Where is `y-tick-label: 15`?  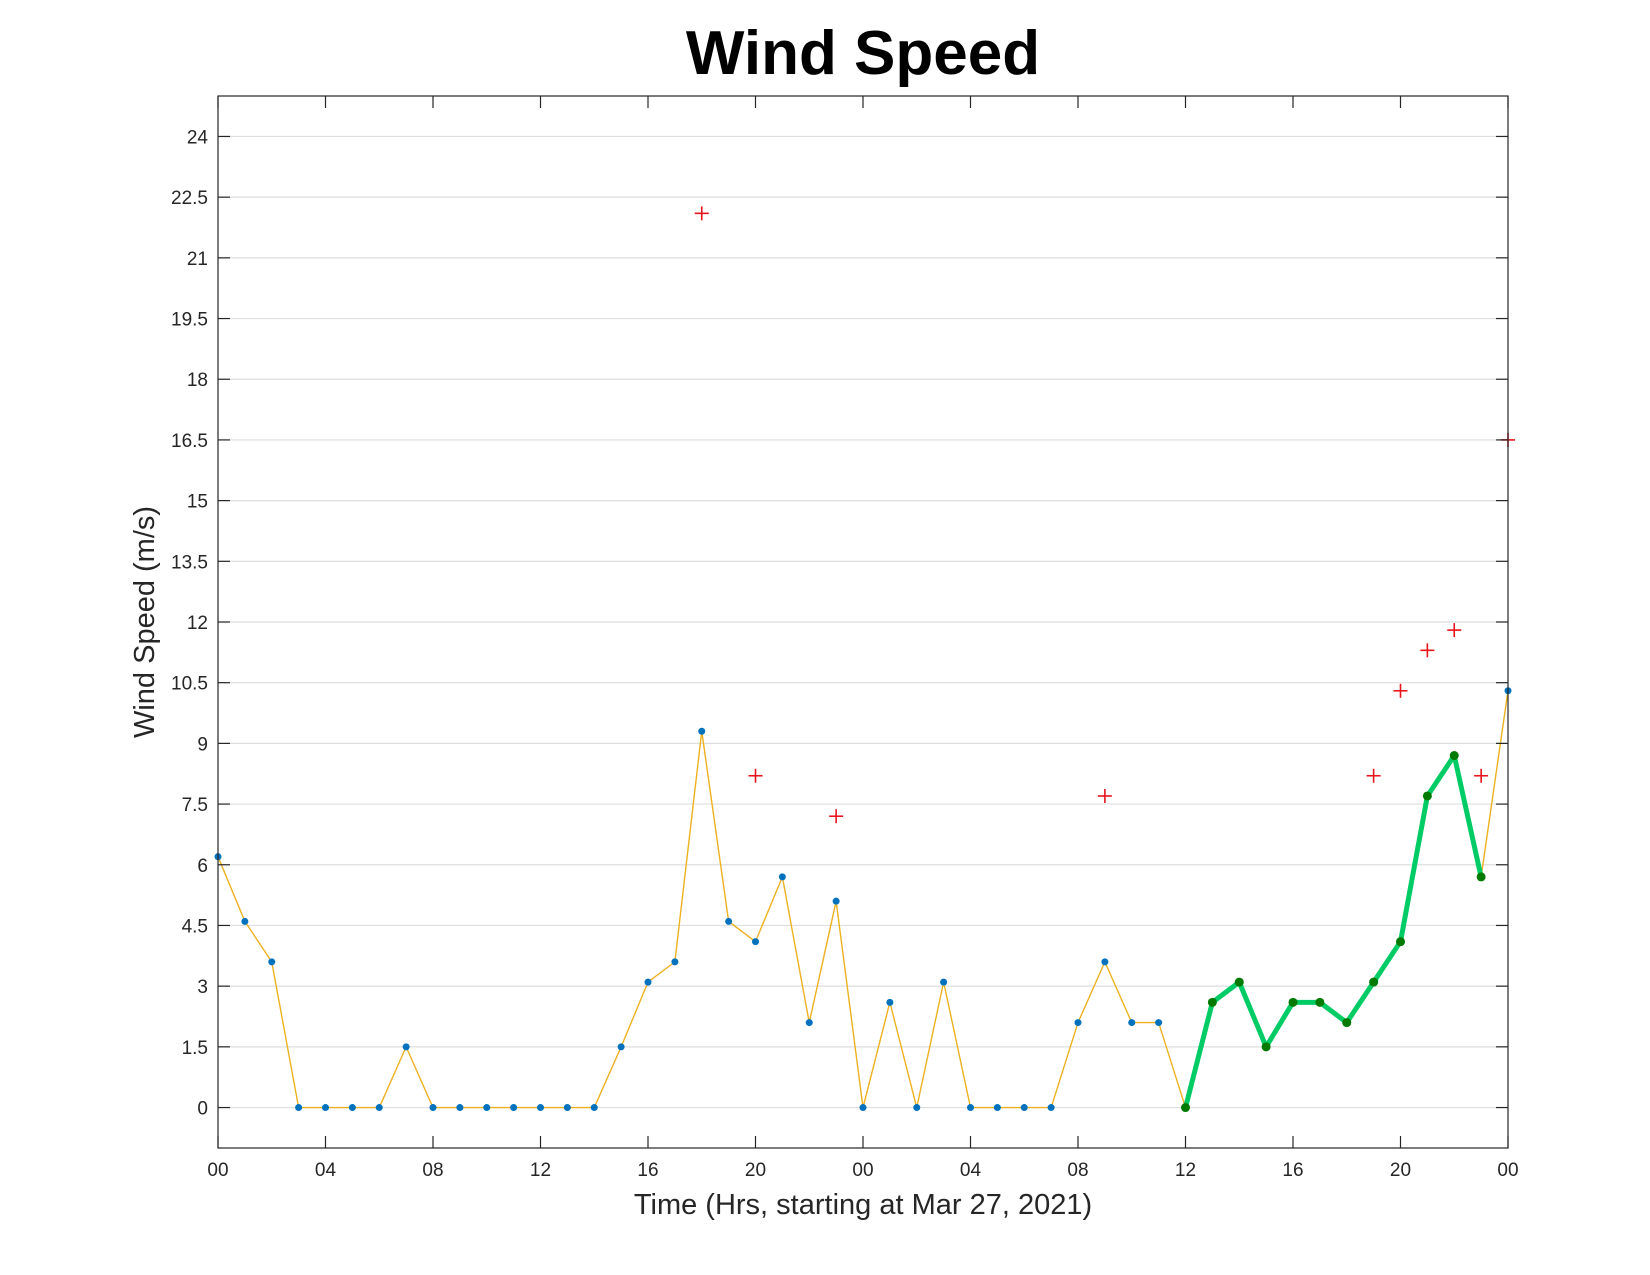
y-tick-label: 15 is located at coordinates (197, 502).